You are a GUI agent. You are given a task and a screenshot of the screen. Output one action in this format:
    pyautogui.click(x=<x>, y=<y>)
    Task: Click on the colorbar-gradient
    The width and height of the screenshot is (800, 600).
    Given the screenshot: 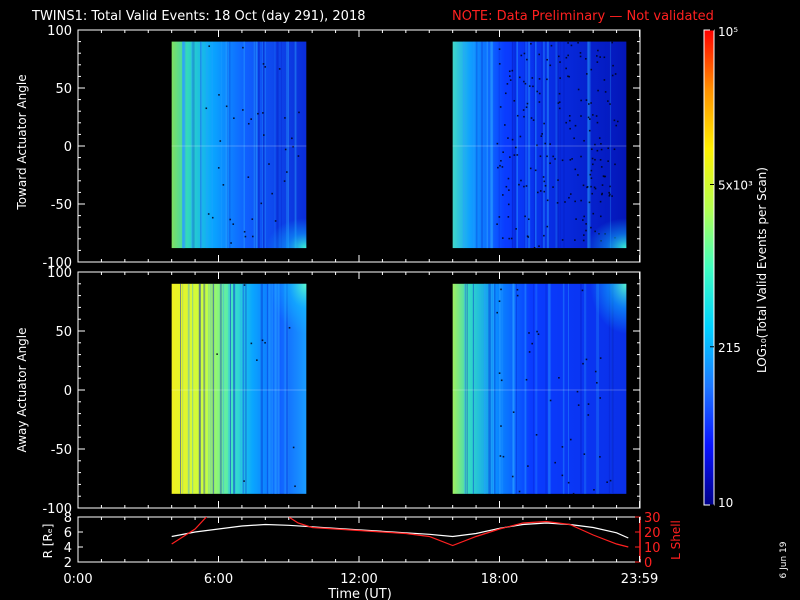 What is the action you would take?
    pyautogui.click(x=709, y=267)
    